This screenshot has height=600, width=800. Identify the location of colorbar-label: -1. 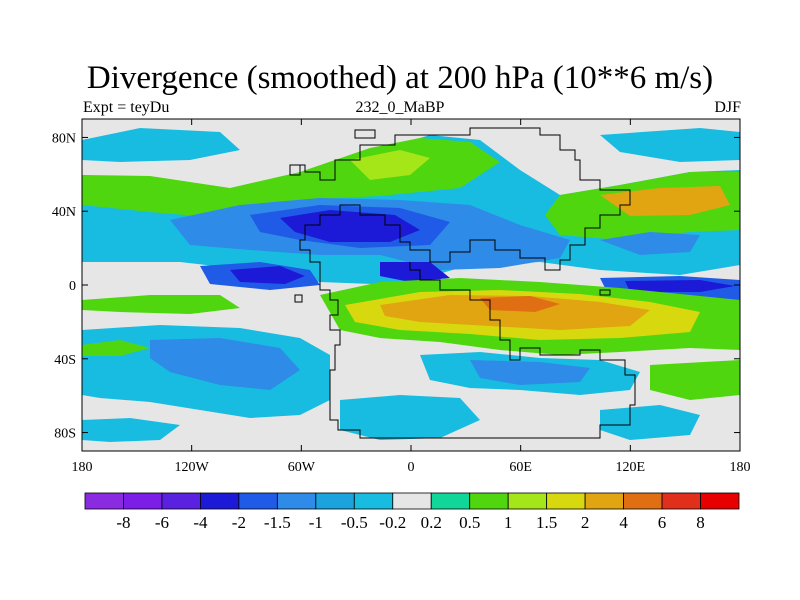
(316, 522).